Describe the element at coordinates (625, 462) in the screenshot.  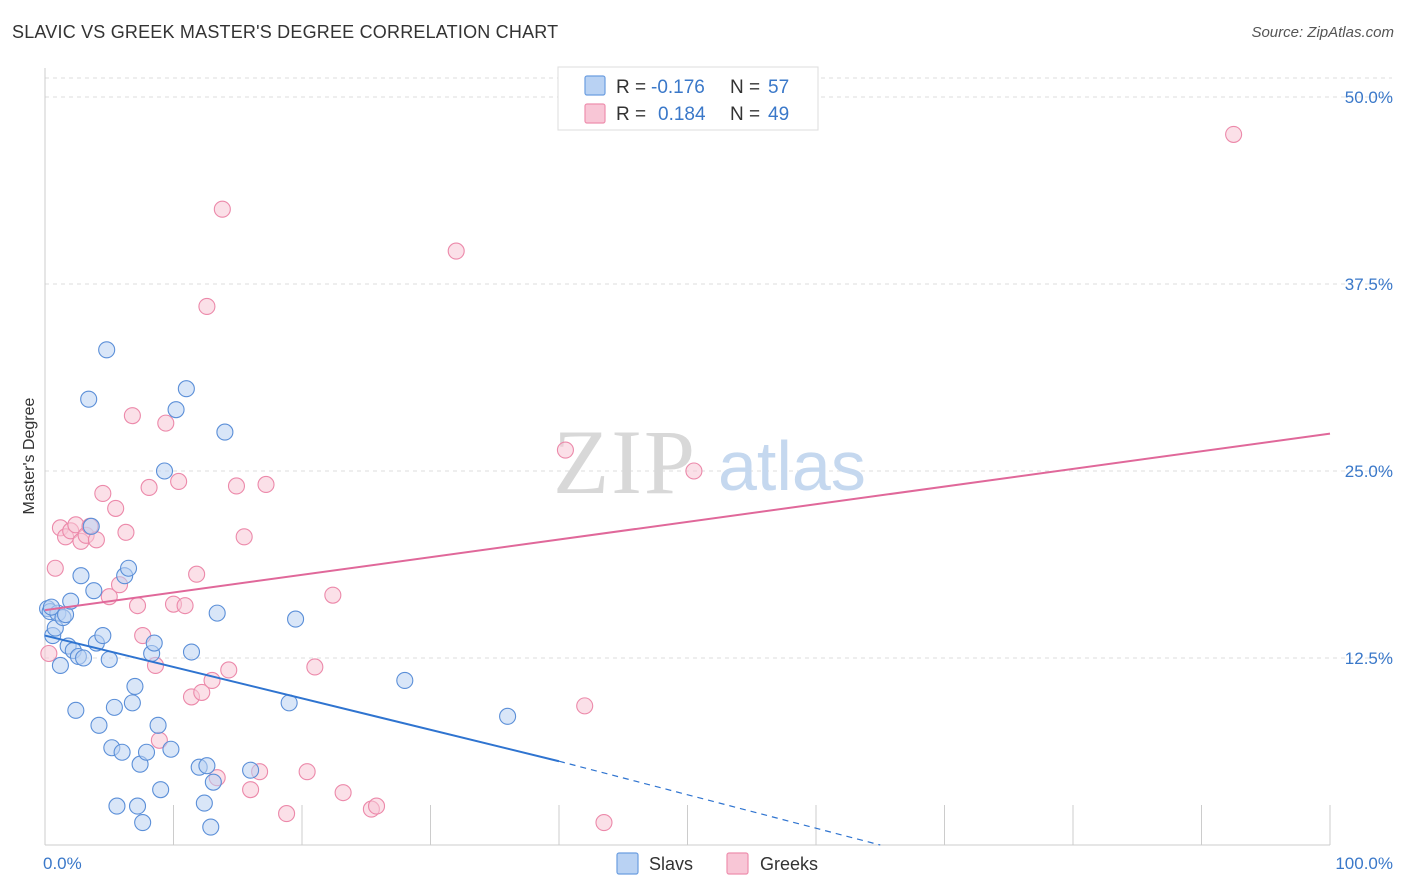
I see `watermark-zip: ZIP` at that location.